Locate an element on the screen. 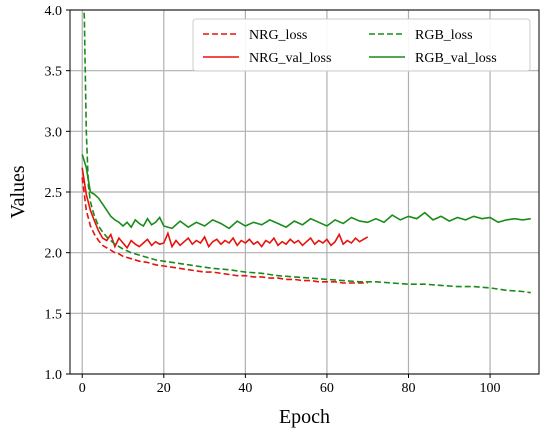 This screenshot has width=550, height=432. y-tick-label: 4.0 is located at coordinates (54, 11).